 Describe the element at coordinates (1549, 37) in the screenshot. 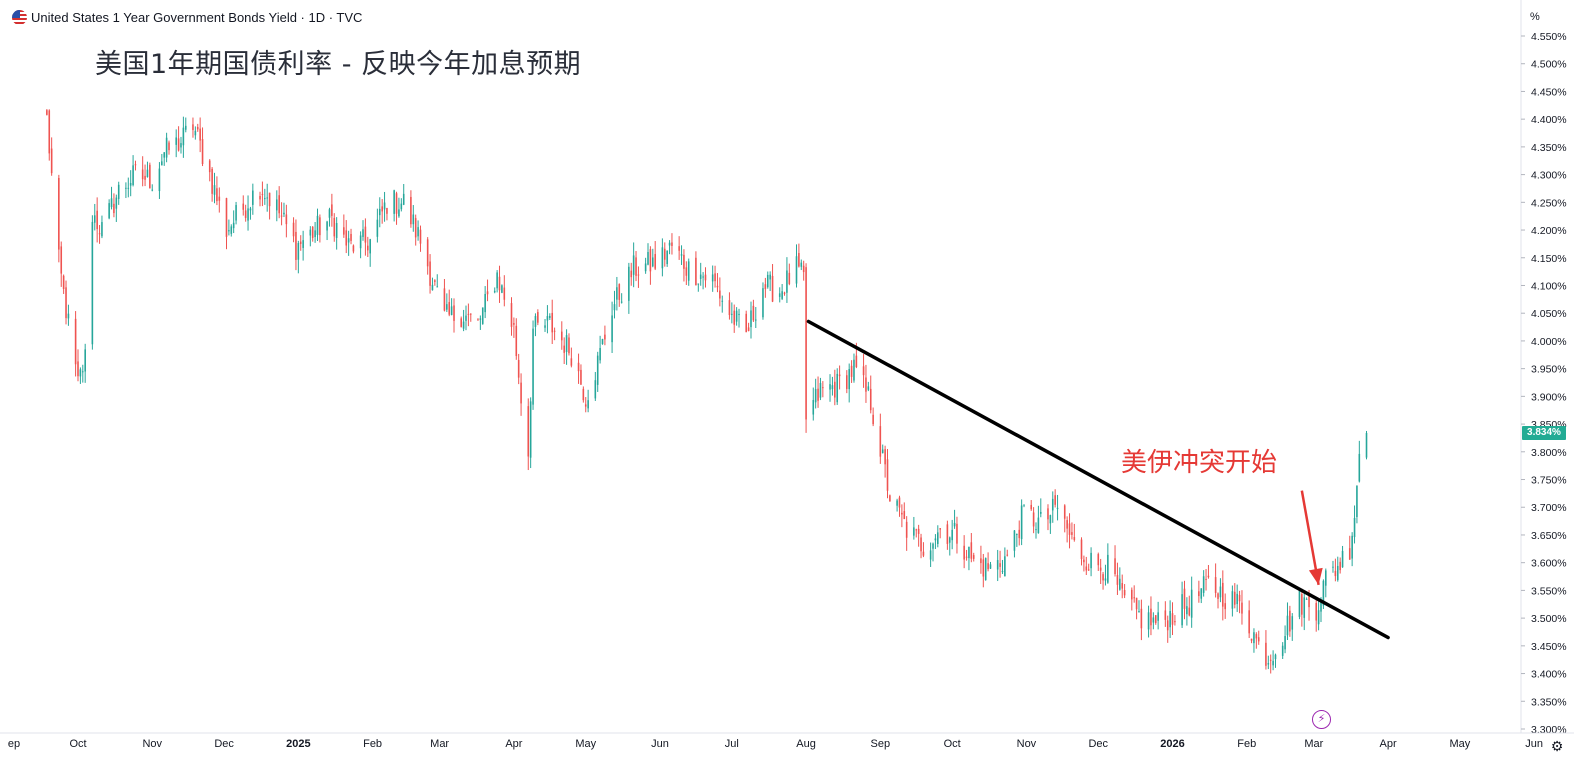

I see `y-tick-label: 4.550%` at that location.